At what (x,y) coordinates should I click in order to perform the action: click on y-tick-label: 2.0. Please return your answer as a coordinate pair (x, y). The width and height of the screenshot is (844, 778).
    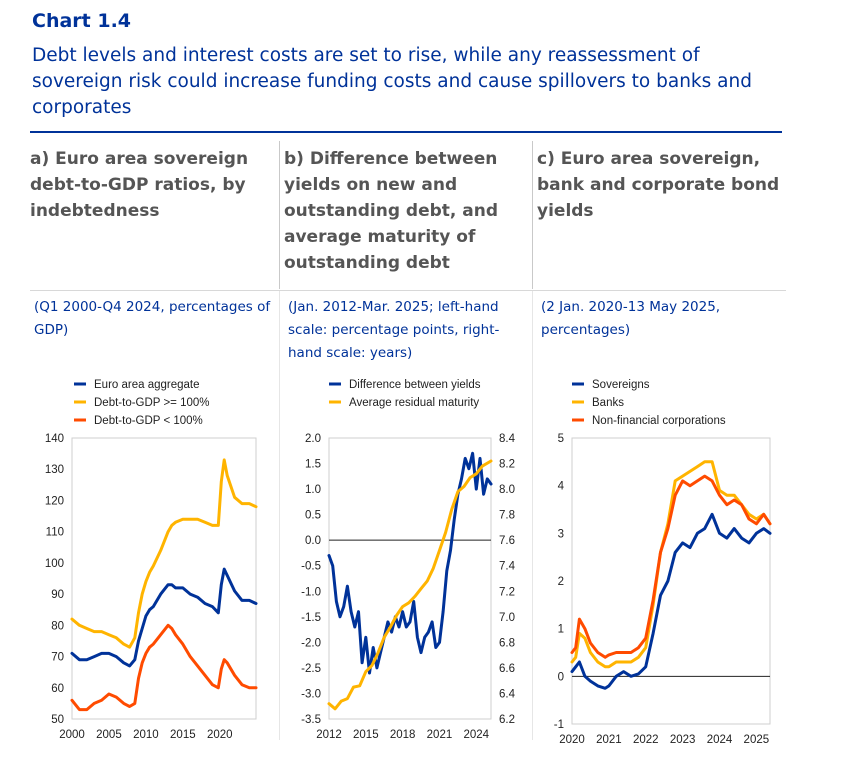
    Looking at the image, I should click on (313, 439).